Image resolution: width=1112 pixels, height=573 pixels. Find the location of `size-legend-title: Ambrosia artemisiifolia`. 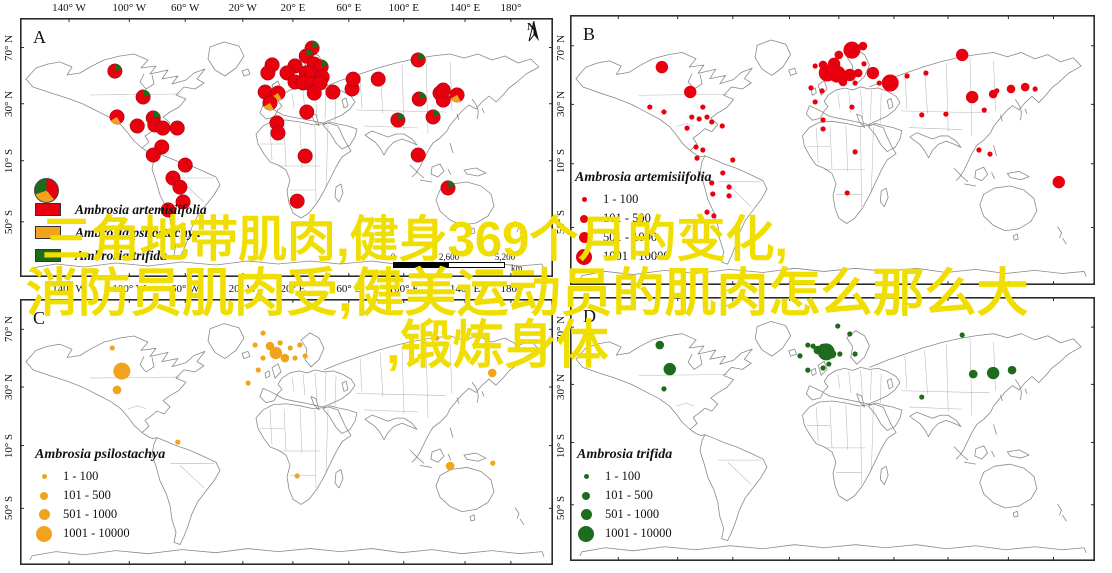

size-legend-title: Ambrosia artemisiifolia is located at coordinates (643, 177).